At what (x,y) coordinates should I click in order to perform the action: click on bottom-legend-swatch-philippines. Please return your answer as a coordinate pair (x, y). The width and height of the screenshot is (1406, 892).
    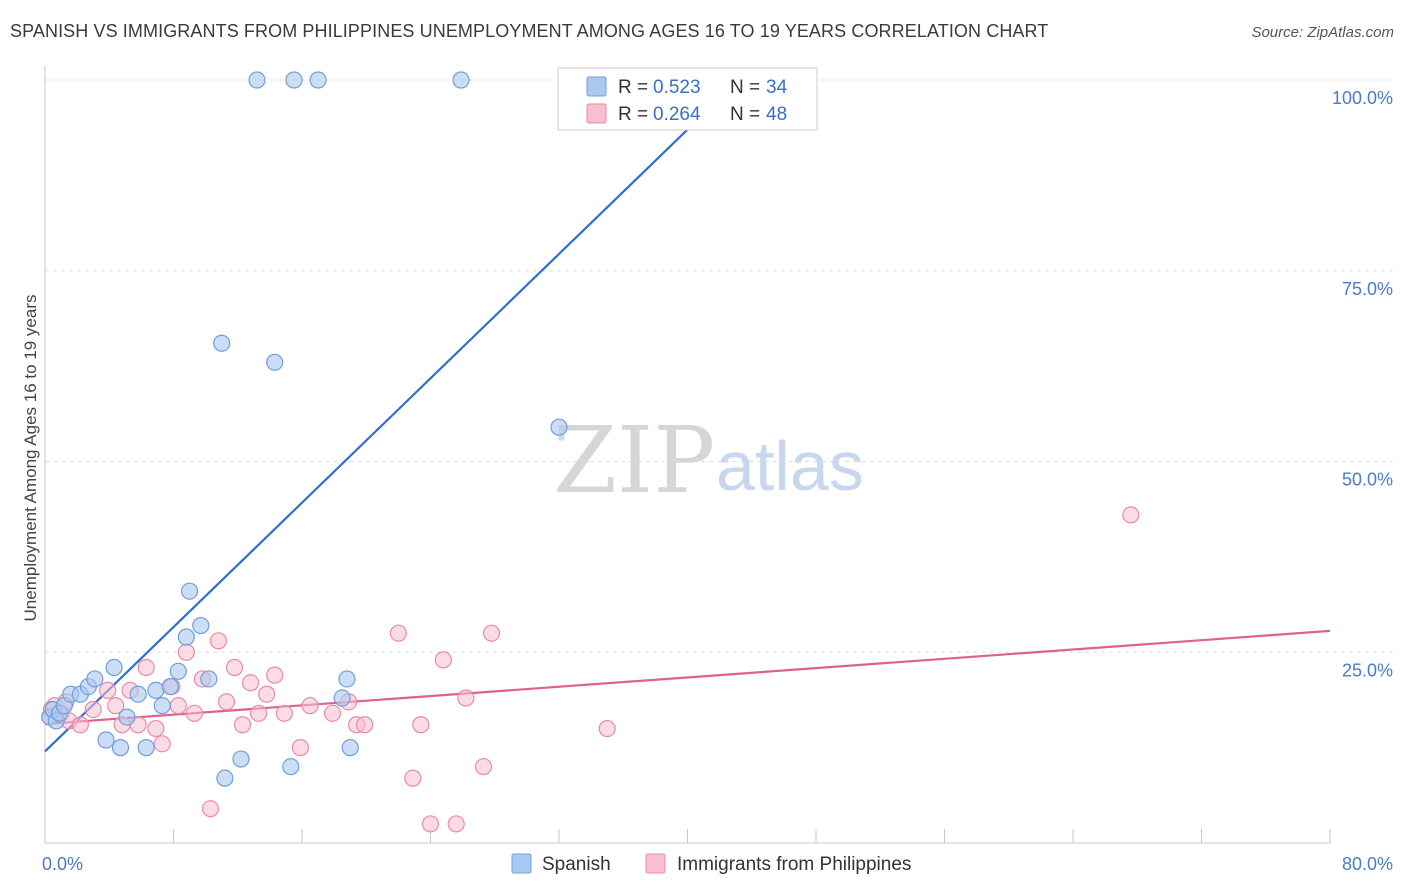
    Looking at the image, I should click on (655, 863).